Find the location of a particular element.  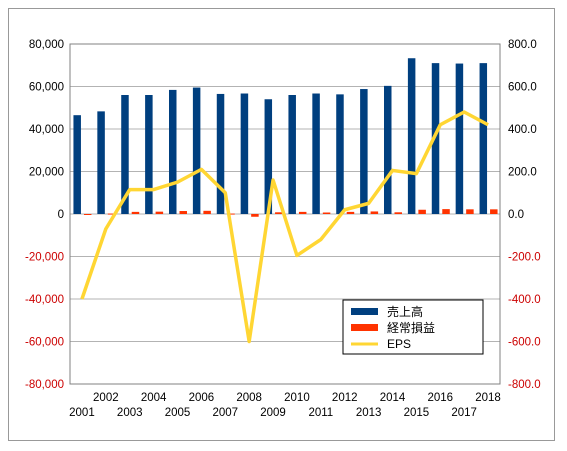

x-tick-label: 2011 is located at coordinates (320, 413).